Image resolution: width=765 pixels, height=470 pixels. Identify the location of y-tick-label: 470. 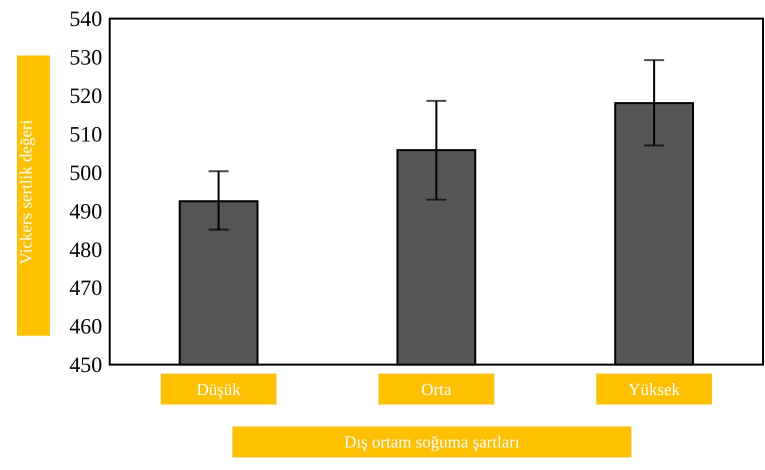
(85, 287).